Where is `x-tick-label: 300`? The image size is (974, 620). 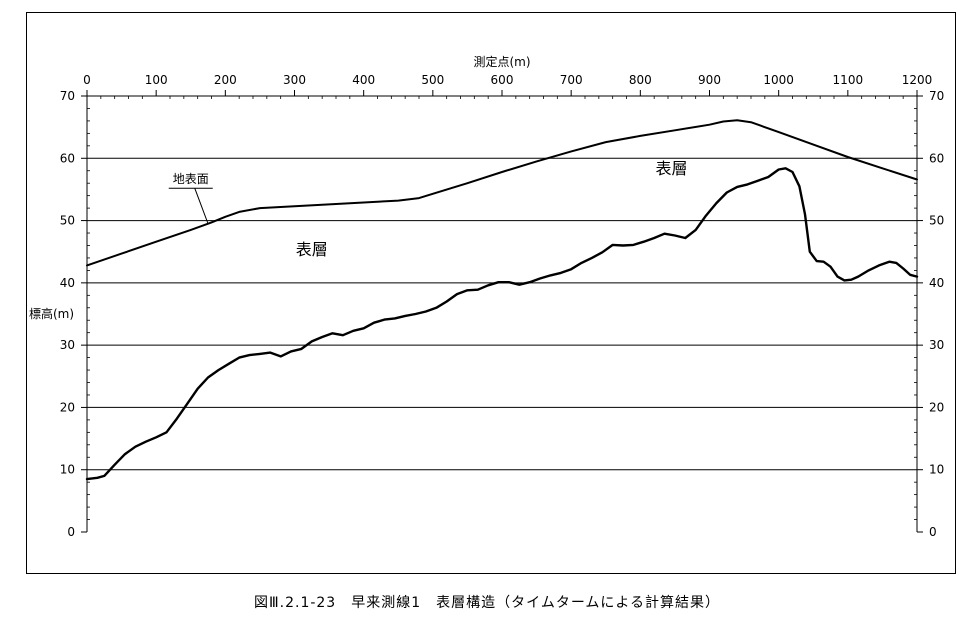
x-tick-label: 300 is located at coordinates (294, 80).